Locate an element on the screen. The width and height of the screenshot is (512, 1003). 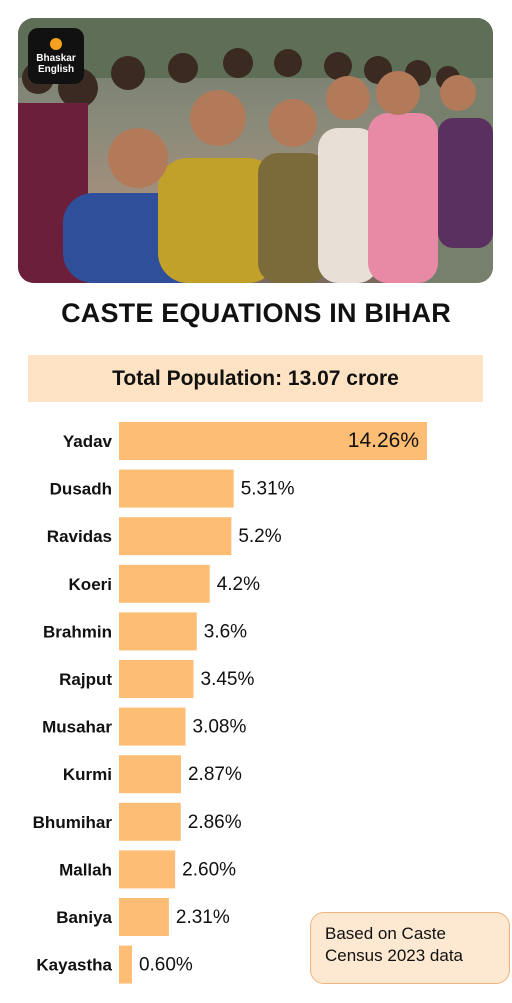
value-label-mallah: 2.60% is located at coordinates (209, 869).